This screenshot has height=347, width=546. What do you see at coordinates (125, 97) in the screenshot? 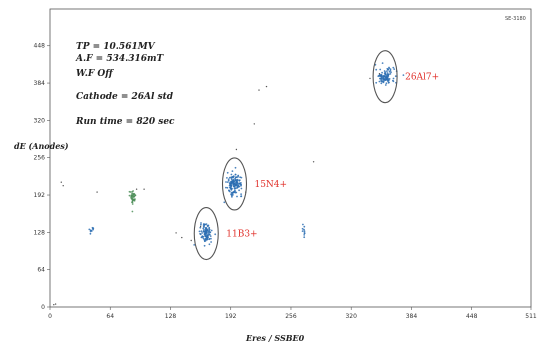
I see `info-line: Cathode = 26Al std` at bounding box center [125, 97].